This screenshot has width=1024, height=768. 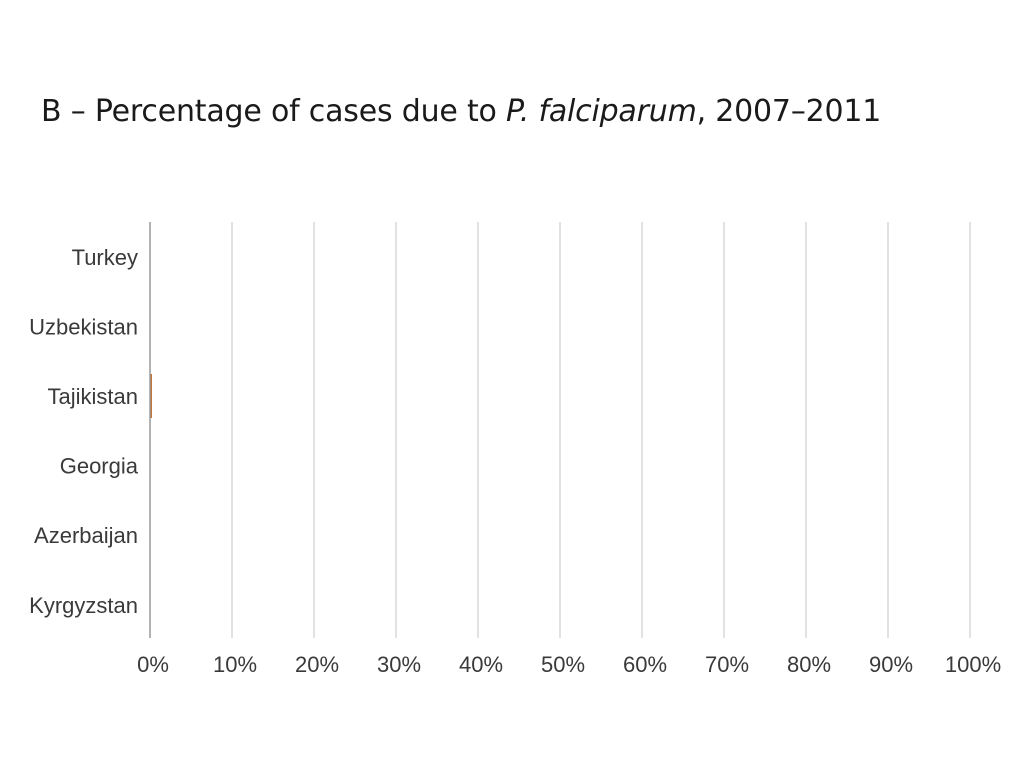 What do you see at coordinates (235, 664) in the screenshot?
I see `x-tick-label: 10%` at bounding box center [235, 664].